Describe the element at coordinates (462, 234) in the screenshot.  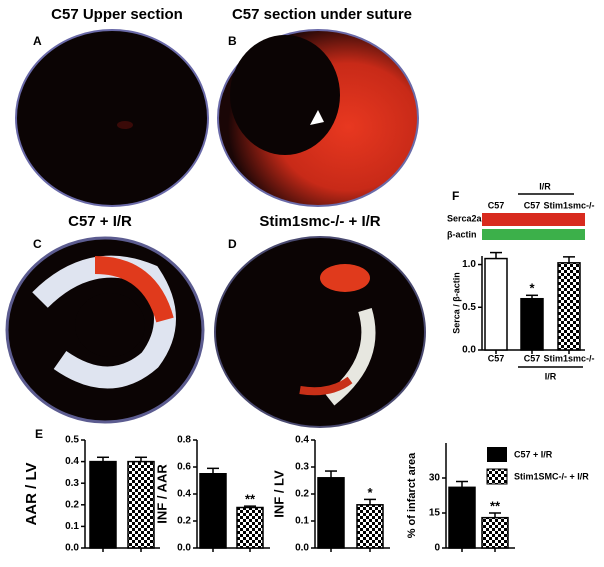
I see `blot-row: β-actin` at that location.